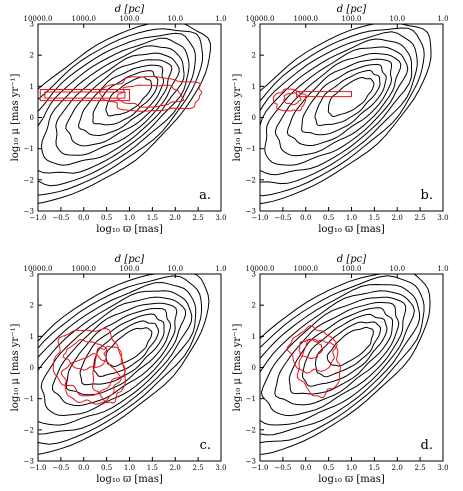  What do you see at coordinates (205, 445) in the screenshot?
I see `panel-label: c.` at bounding box center [205, 445].